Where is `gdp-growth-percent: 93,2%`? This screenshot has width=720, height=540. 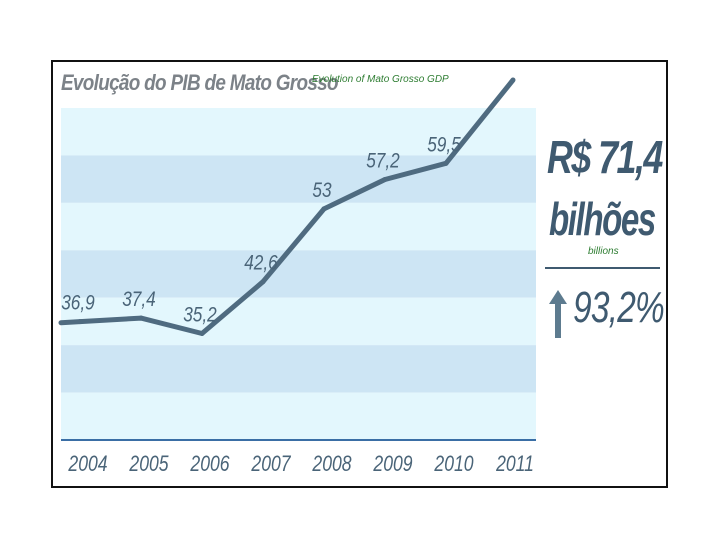 gdp-growth-percent: 93,2% is located at coordinates (619, 307).